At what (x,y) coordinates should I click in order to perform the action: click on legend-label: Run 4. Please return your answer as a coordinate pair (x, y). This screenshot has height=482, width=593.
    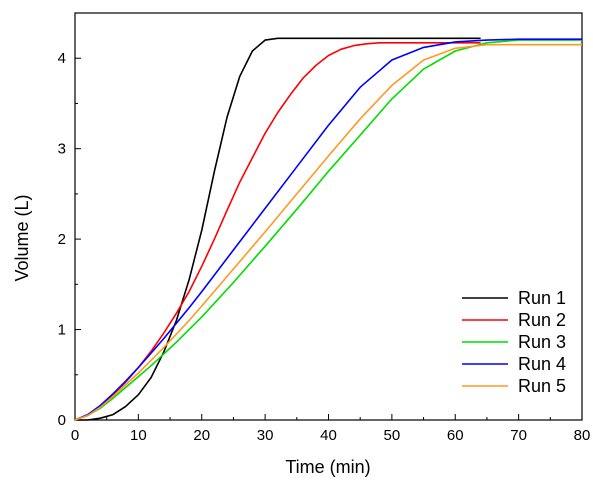
    Looking at the image, I should click on (542, 364).